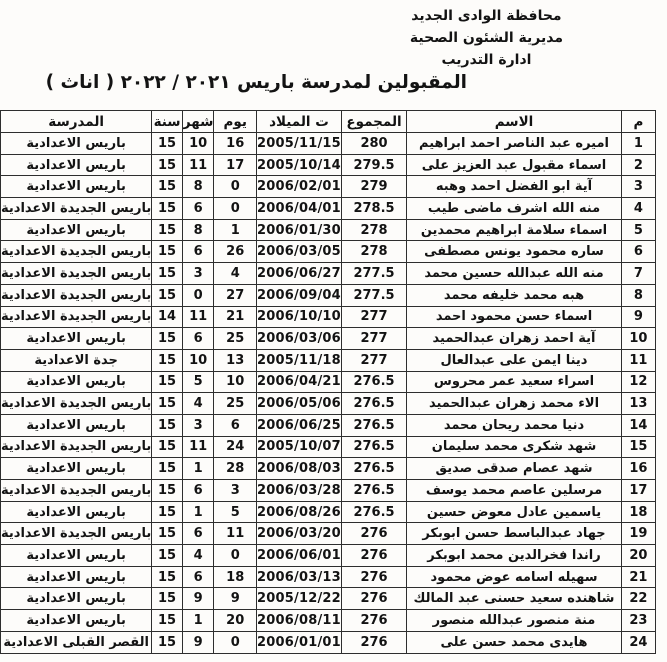  What do you see at coordinates (198, 121) in the screenshot?
I see `header-month: شهر` at bounding box center [198, 121].